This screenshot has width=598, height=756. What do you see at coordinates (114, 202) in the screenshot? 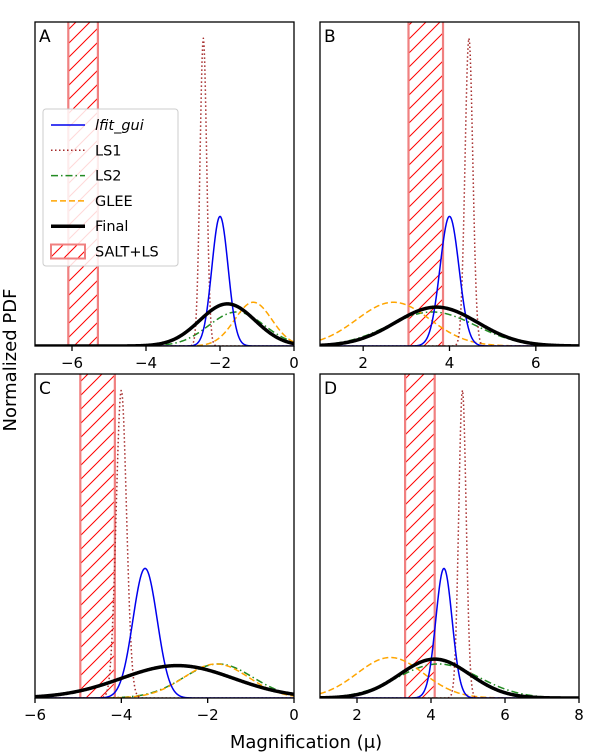
I see `legend-label: GLEE` at bounding box center [114, 202].